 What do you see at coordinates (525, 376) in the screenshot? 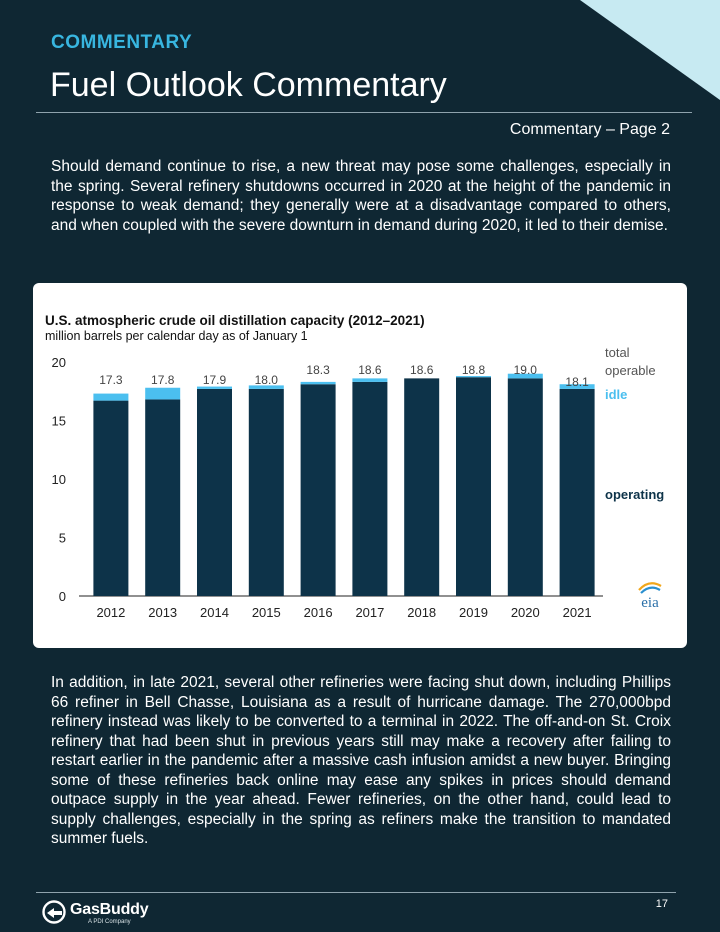
I see `bar-idle-2020` at bounding box center [525, 376].